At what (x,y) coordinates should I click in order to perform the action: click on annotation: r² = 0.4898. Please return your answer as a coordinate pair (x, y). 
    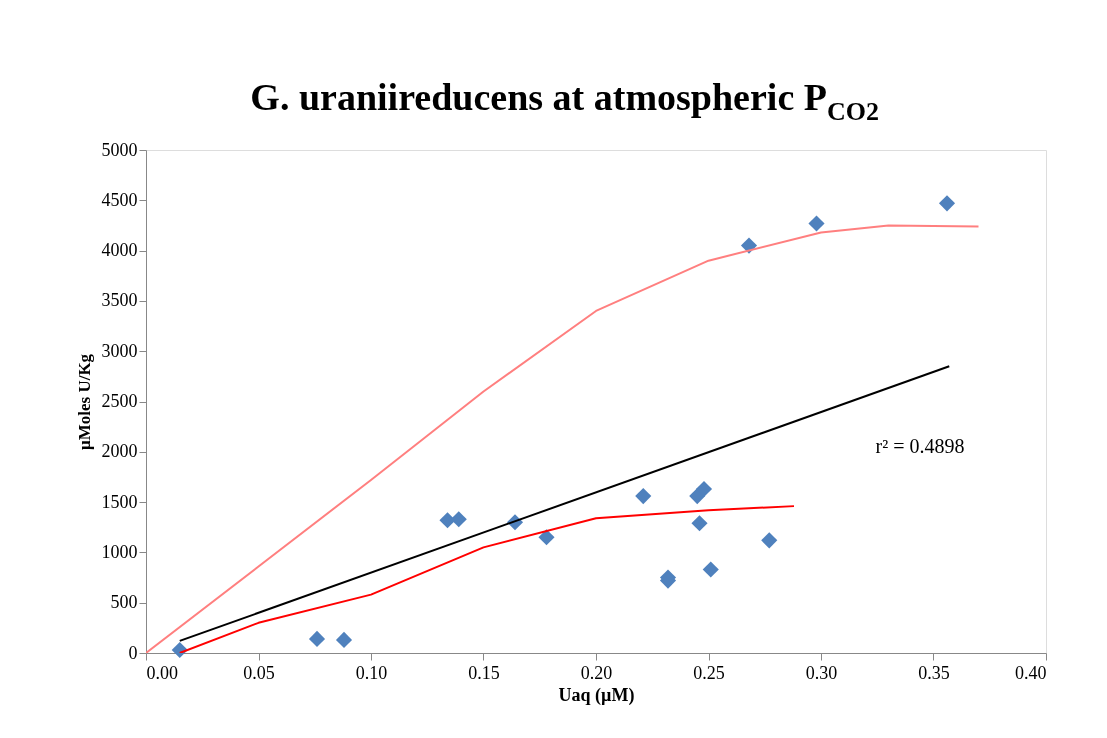
    Looking at the image, I should click on (920, 445).